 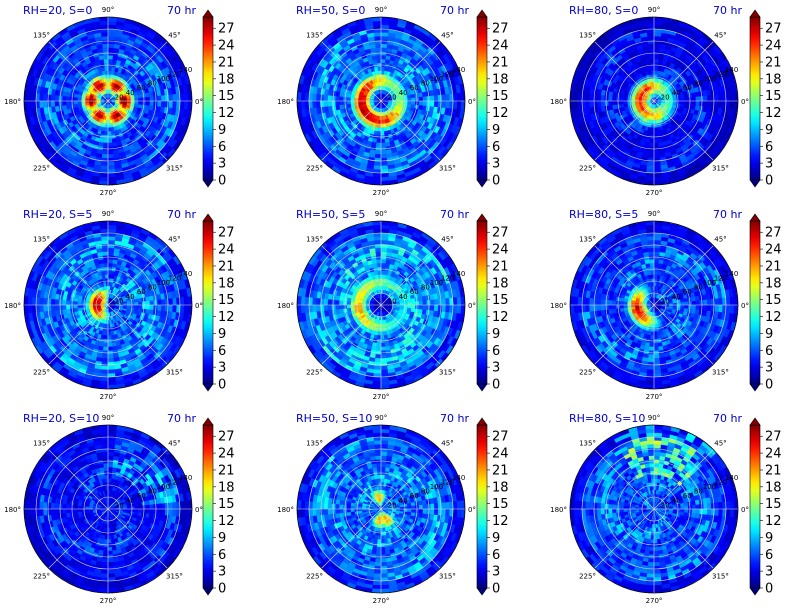 What do you see at coordinates (727, 10) in the screenshot?
I see `panel-time-label: 70 hr` at bounding box center [727, 10].